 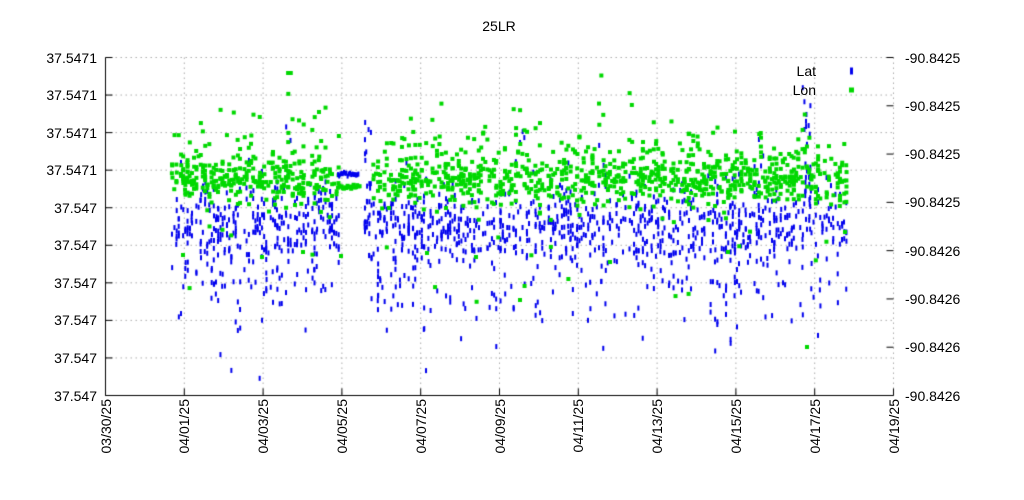 What do you see at coordinates (341, 426) in the screenshot?
I see `x-tick-label: 04/05/25` at bounding box center [341, 426].